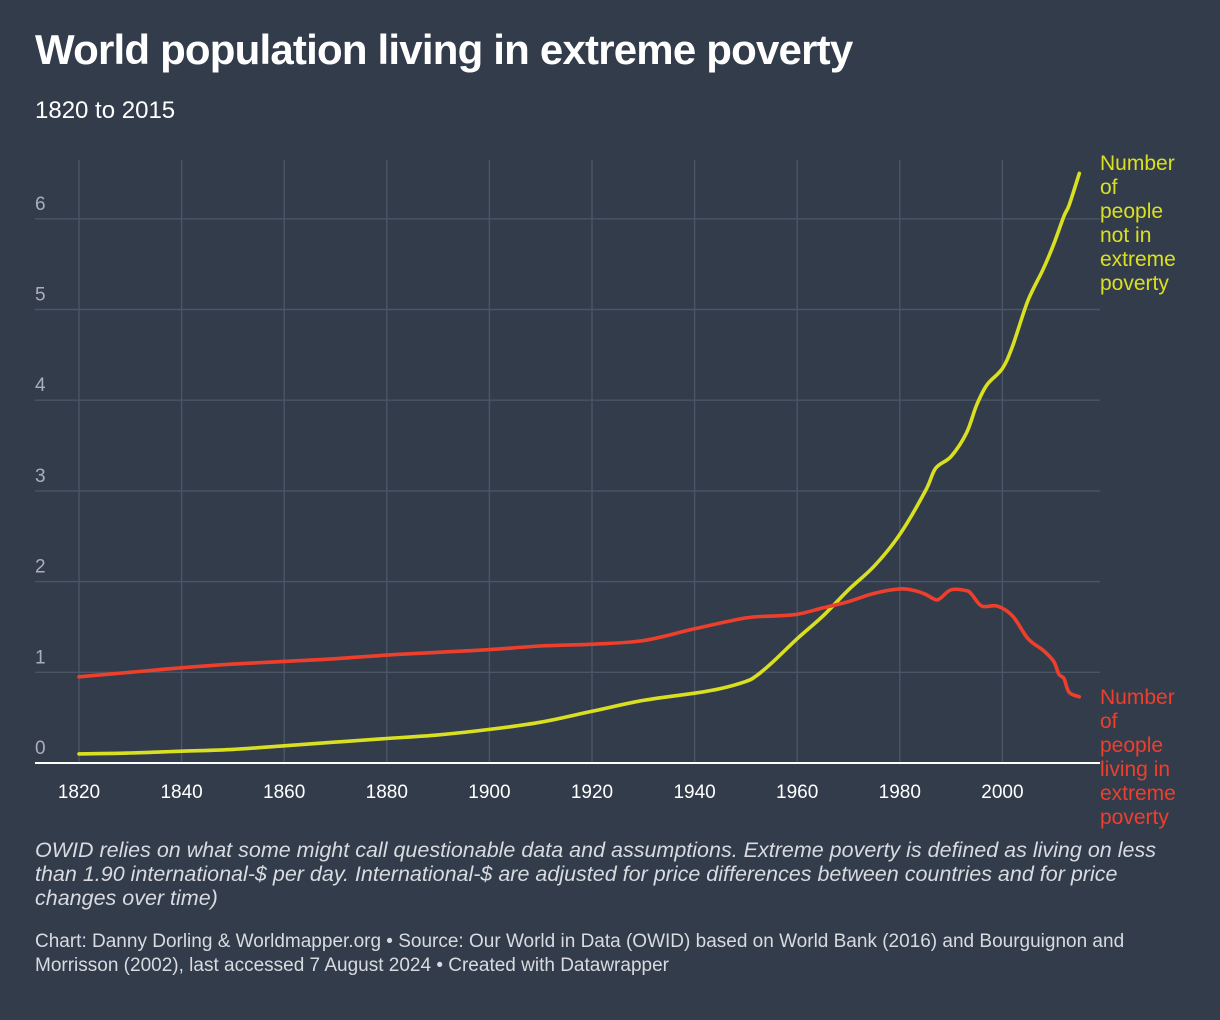  What do you see at coordinates (694, 792) in the screenshot?
I see `x-tick-label: 1940` at bounding box center [694, 792].